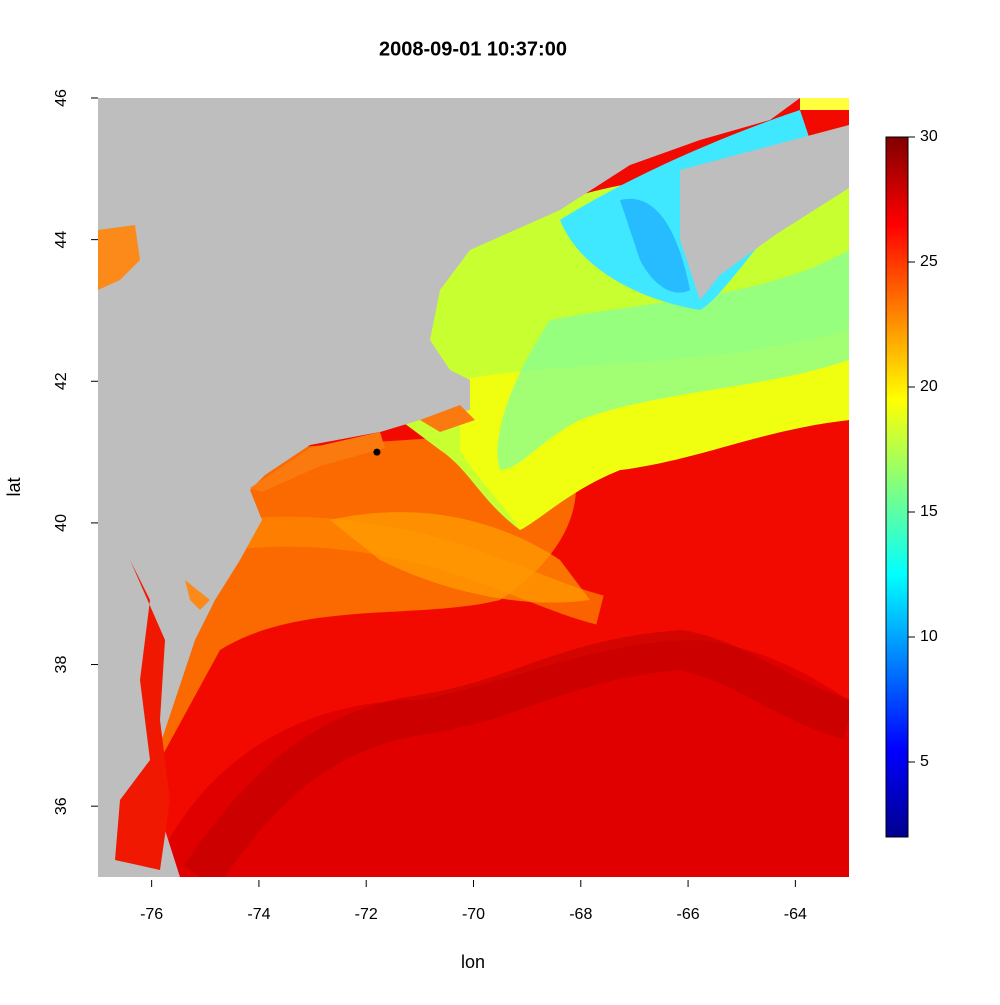 The height and width of the screenshot is (1005, 1000). I want to click on x-tick-label: -70, so click(473, 914).